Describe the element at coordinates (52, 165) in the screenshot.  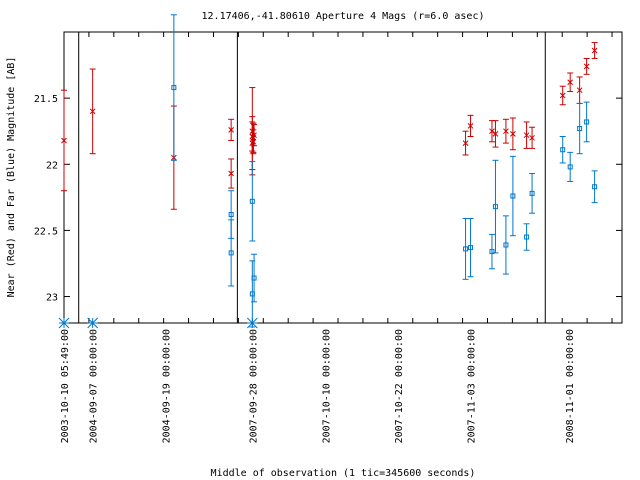
I see `y-tick-label: 22` at that location.